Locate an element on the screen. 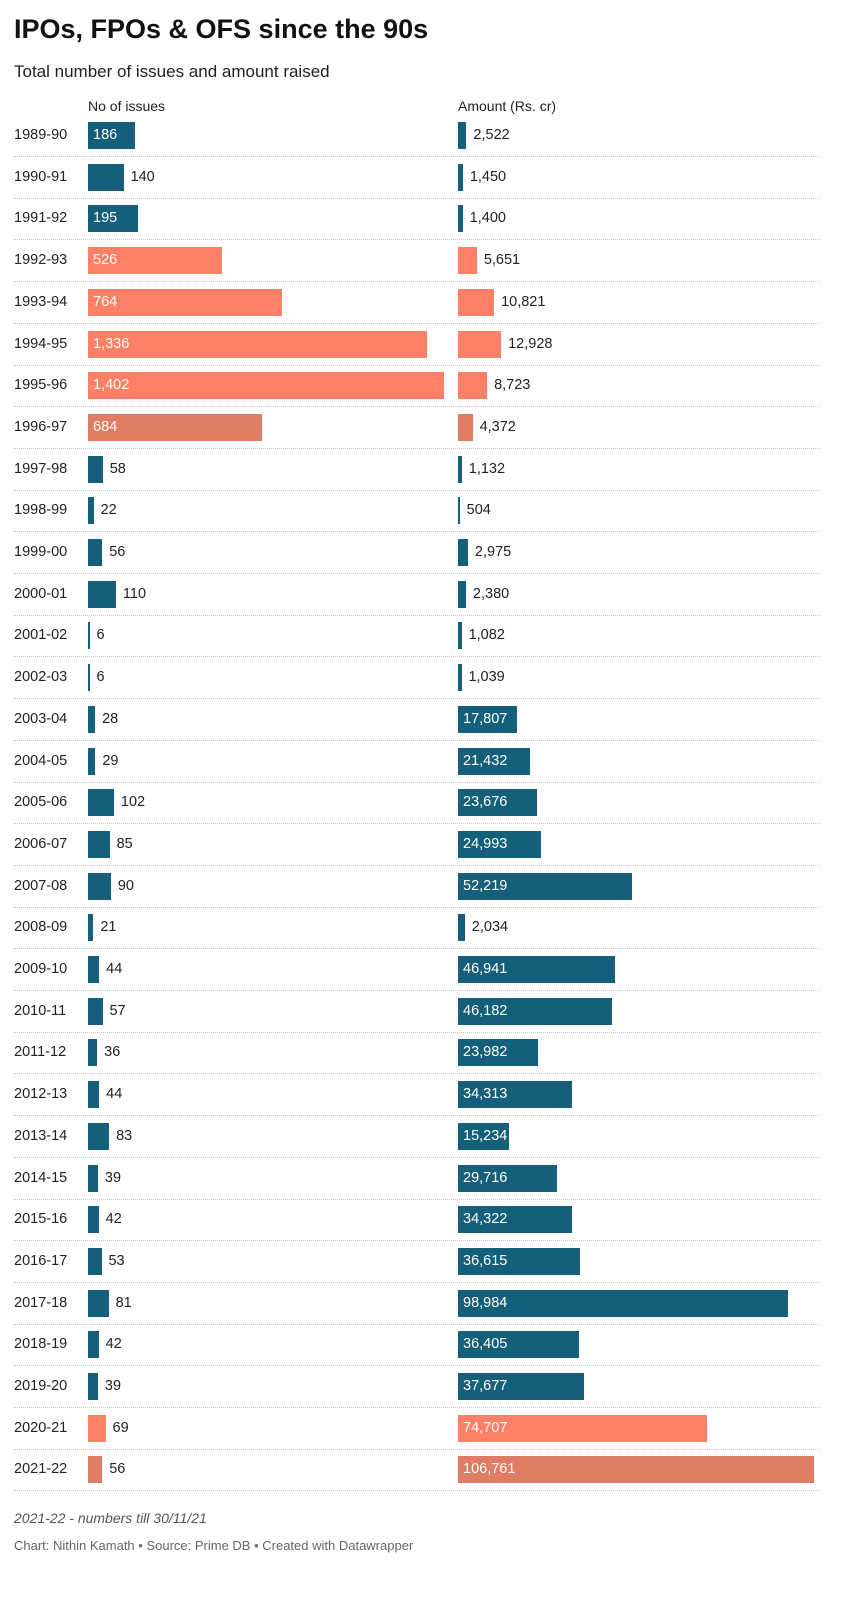  chart-row: 2020-21 69 74,707 is located at coordinates (426, 1429).